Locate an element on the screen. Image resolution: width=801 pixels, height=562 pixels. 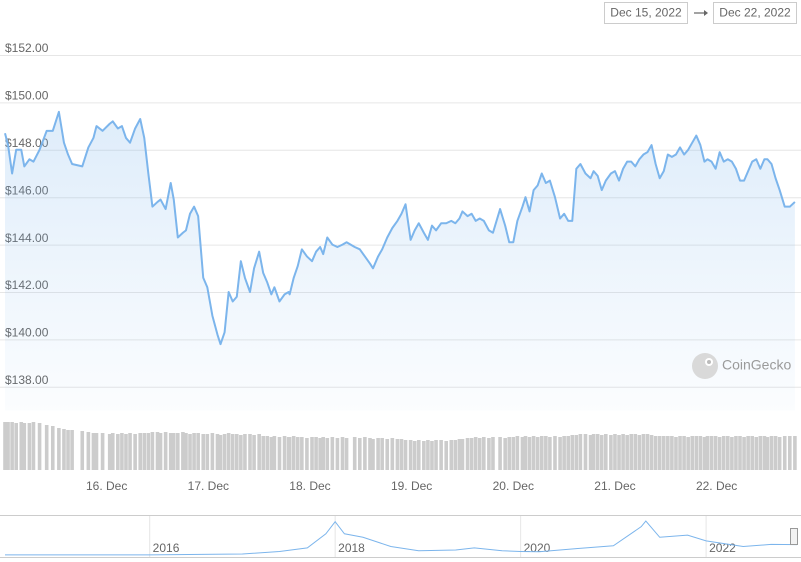
range-arrow is located at coordinates (701, 13).